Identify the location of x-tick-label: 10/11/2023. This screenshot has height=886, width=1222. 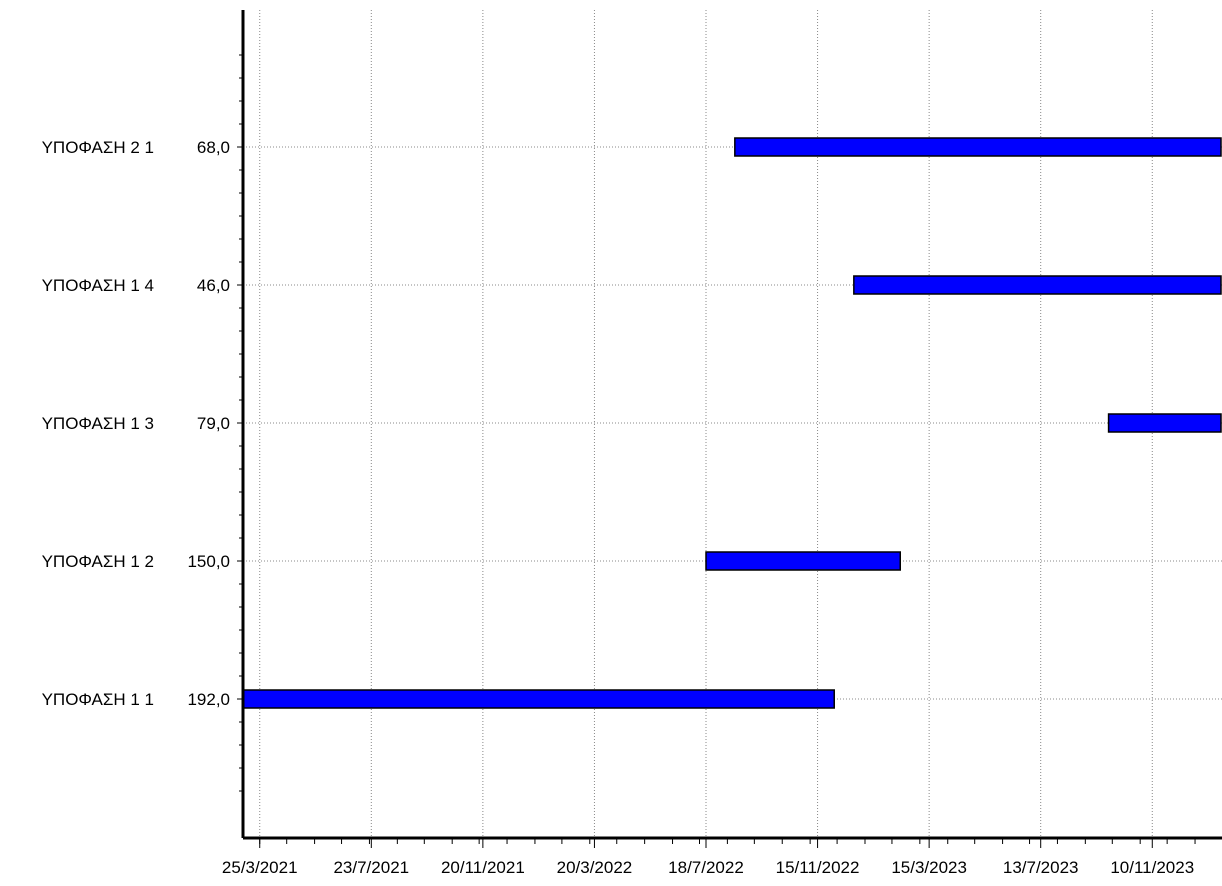
(1152, 867).